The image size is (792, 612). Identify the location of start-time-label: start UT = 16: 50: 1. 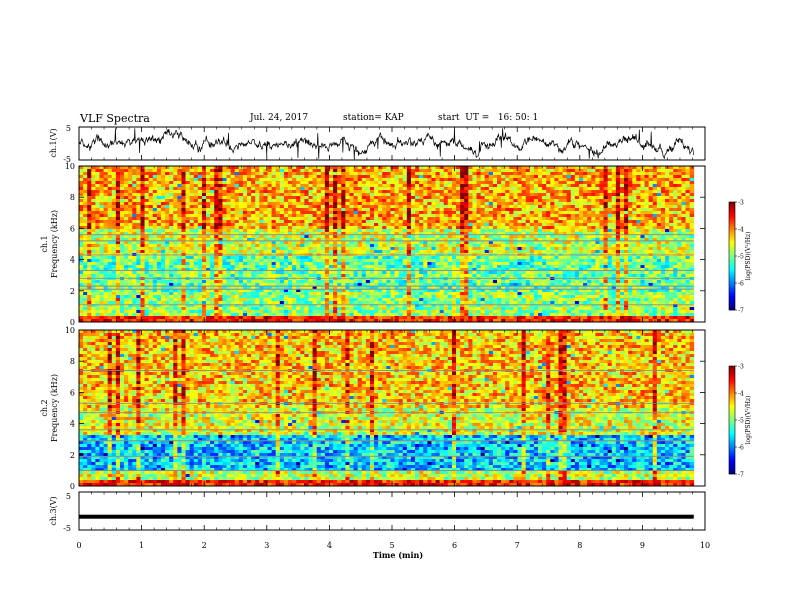
(488, 118).